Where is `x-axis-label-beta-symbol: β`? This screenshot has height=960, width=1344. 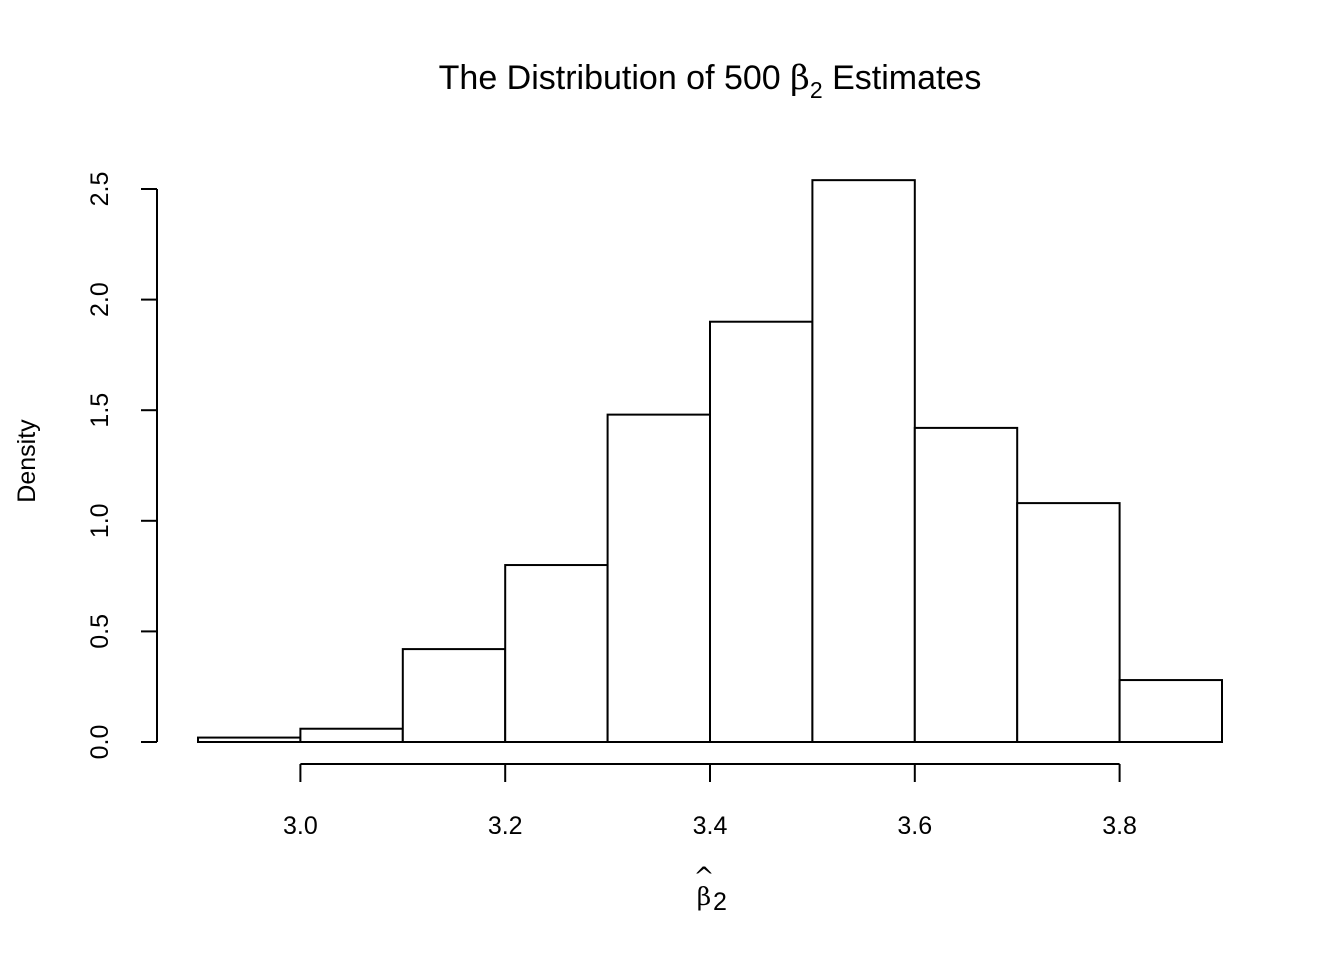
x-axis-label-beta-symbol: β is located at coordinates (704, 896).